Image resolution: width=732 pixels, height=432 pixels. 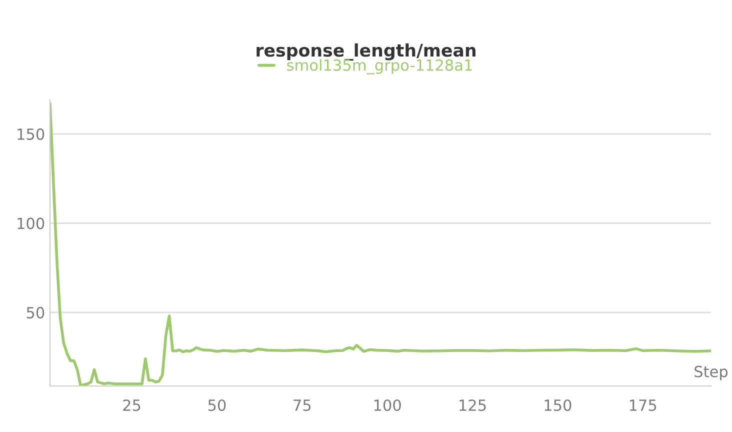 What do you see at coordinates (473, 405) in the screenshot?
I see `x-tick-label: 125` at bounding box center [473, 405].